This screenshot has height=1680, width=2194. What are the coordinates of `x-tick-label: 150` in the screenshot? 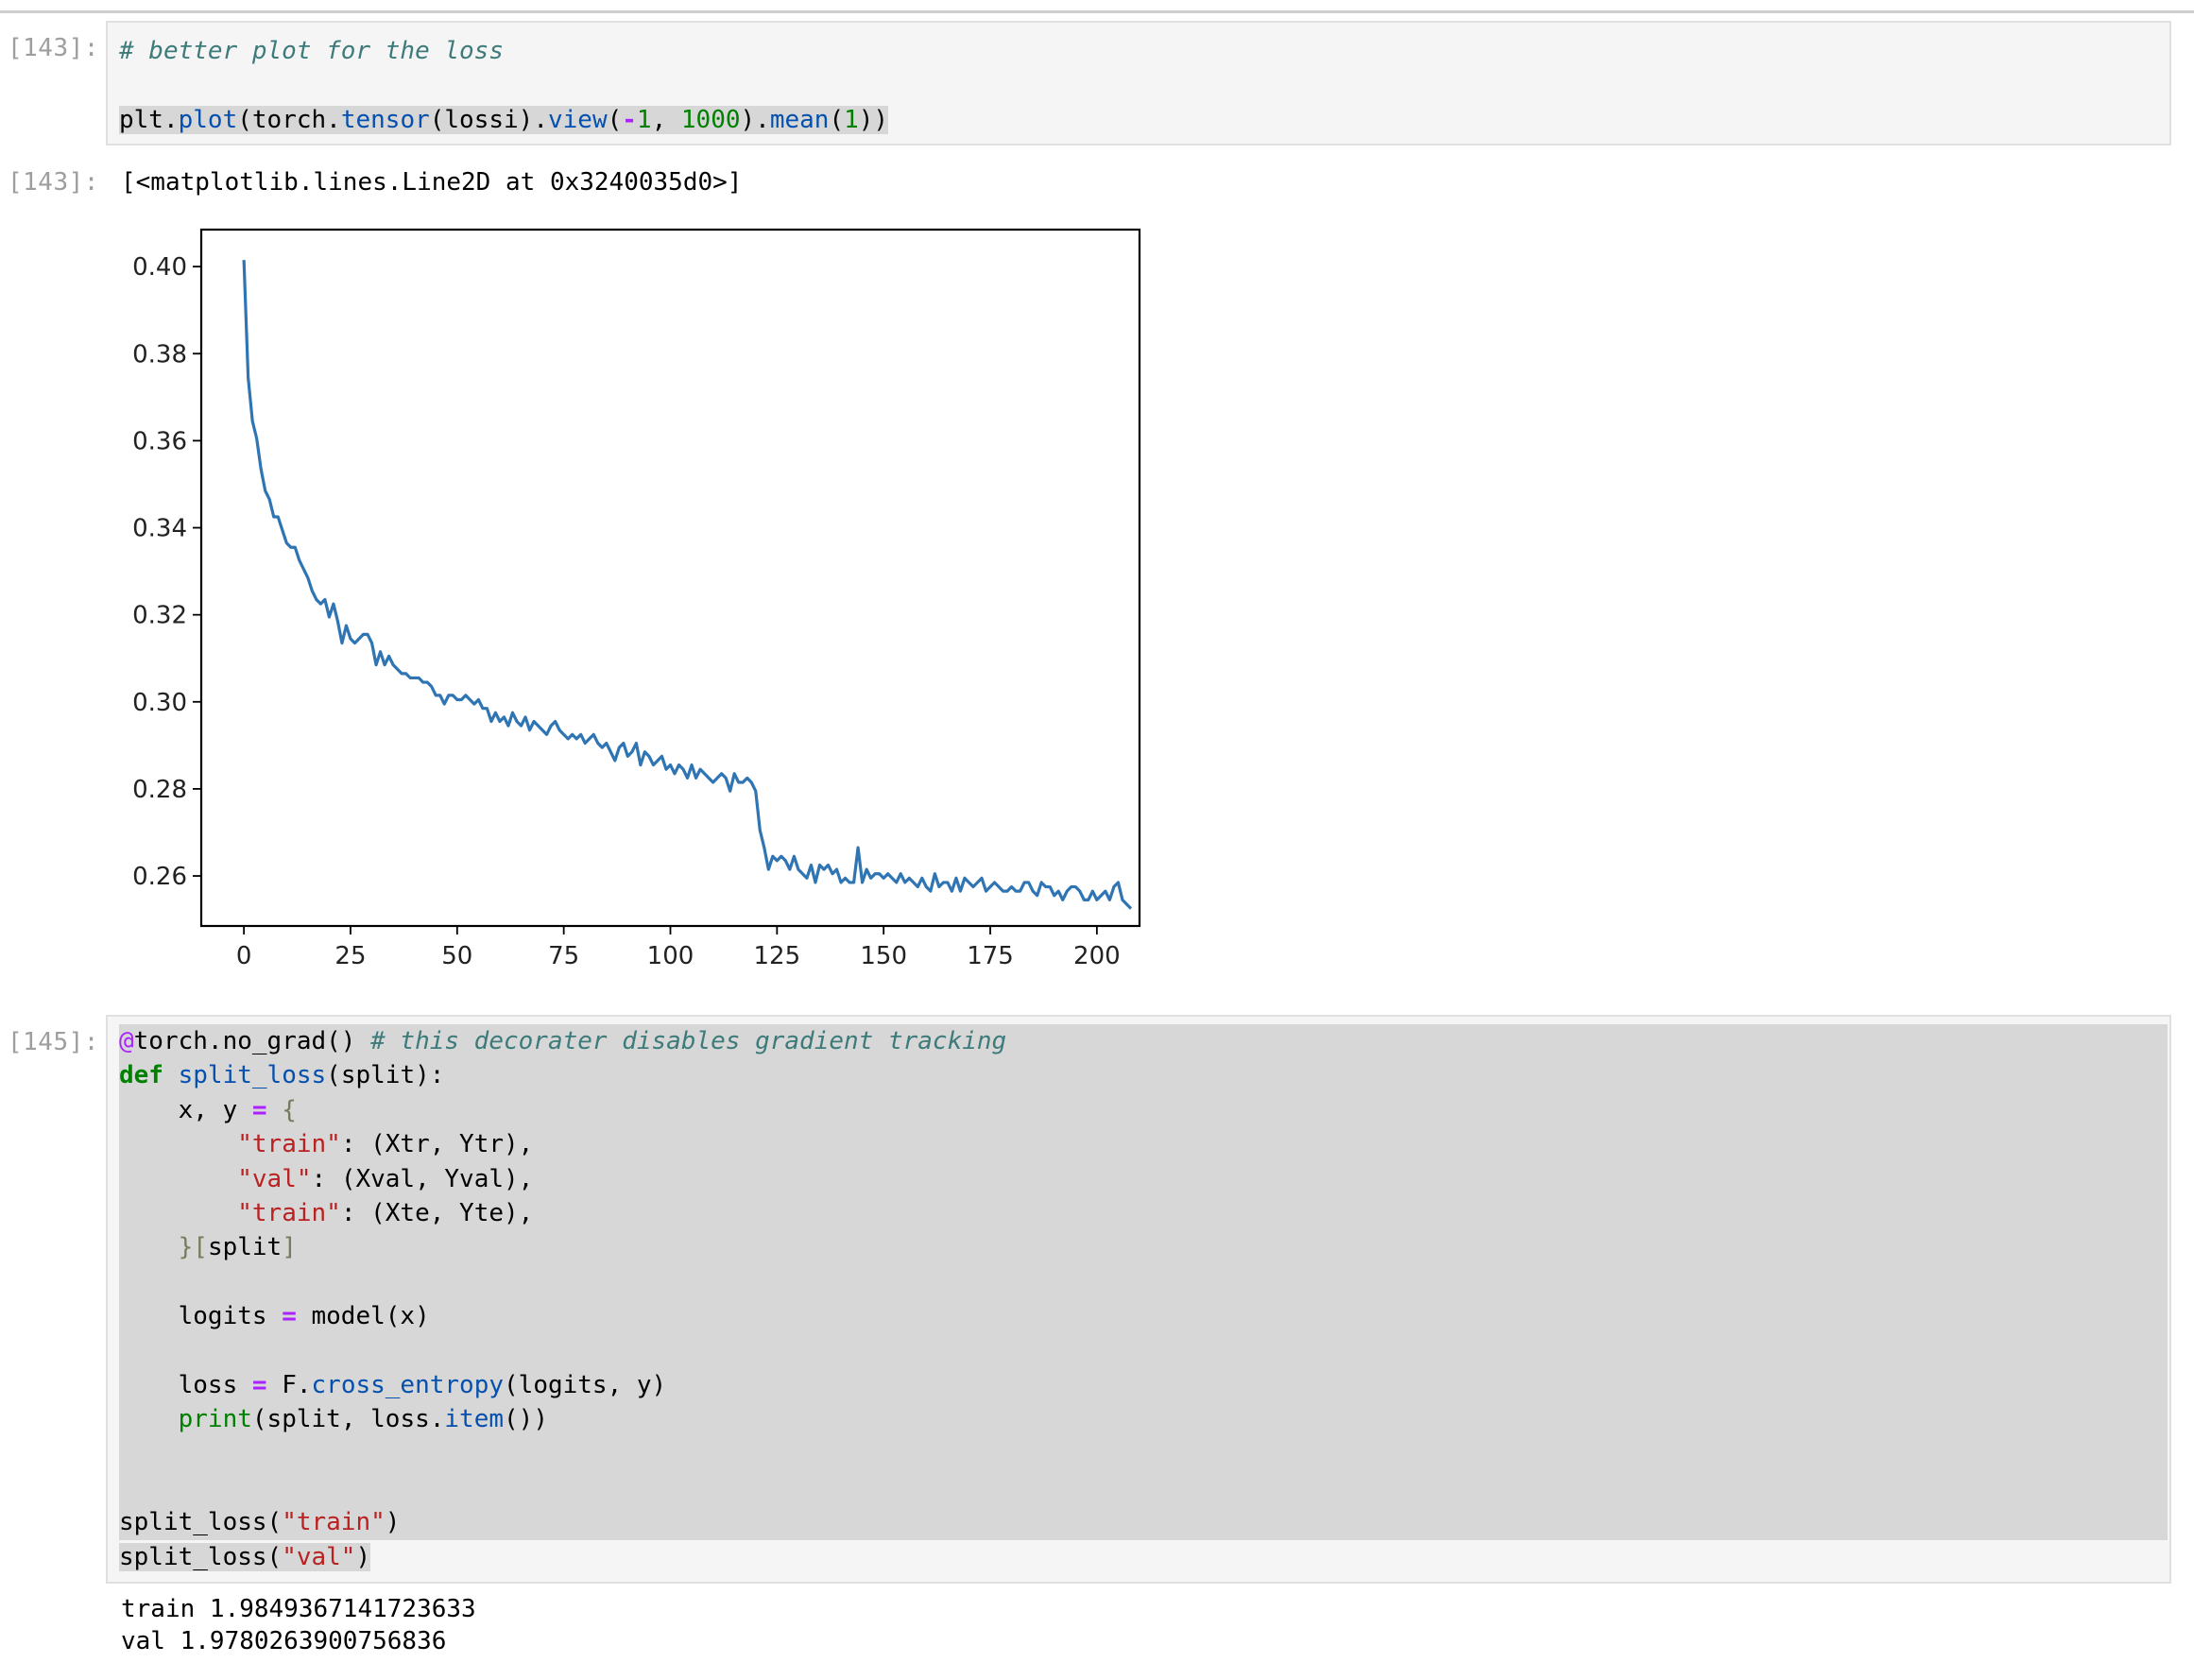 It's located at (883, 956).